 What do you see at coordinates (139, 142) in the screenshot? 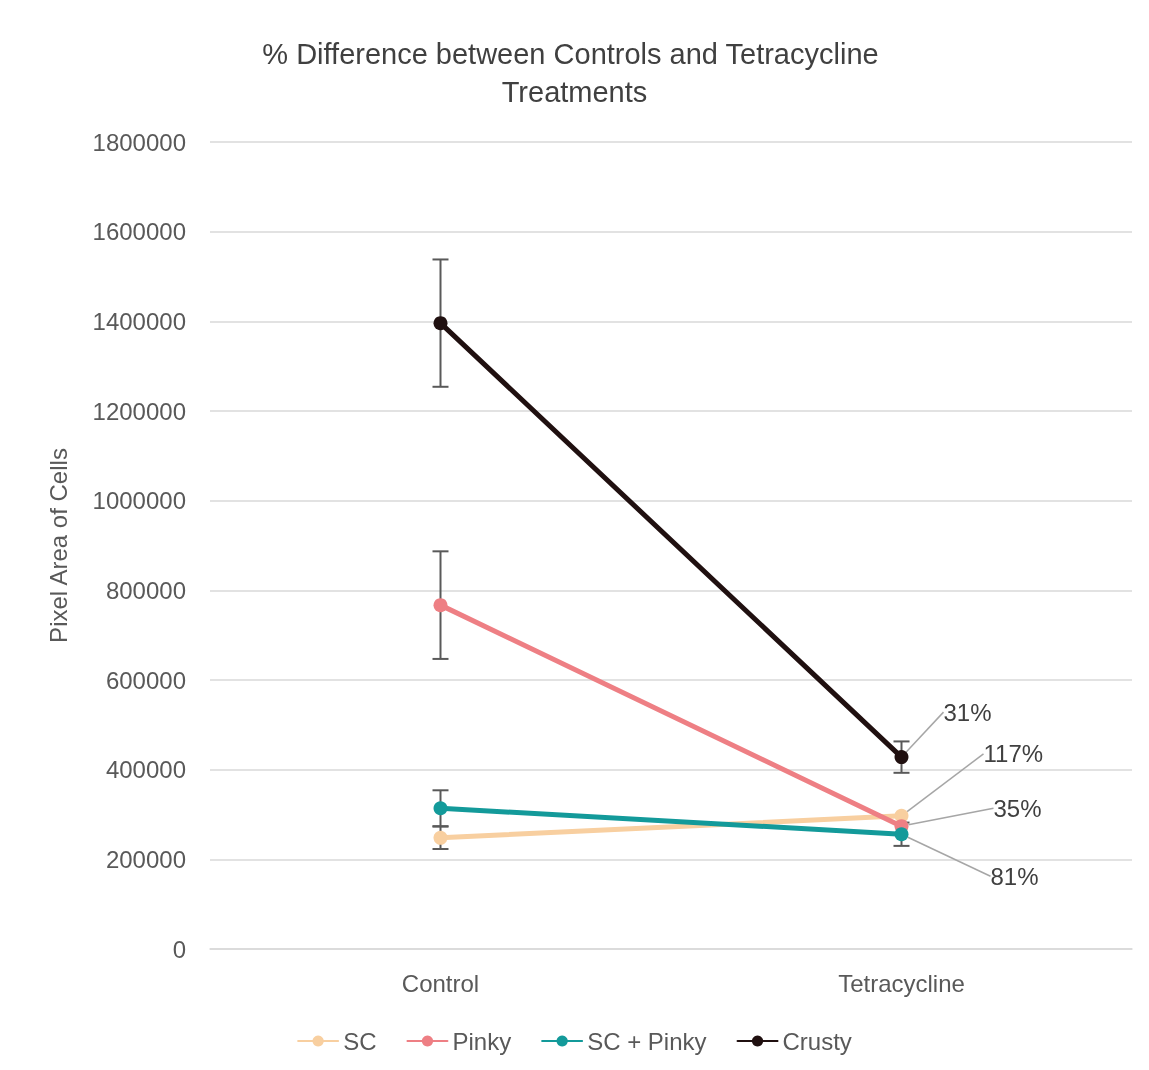
I see `y-tick-label: 1800000` at bounding box center [139, 142].